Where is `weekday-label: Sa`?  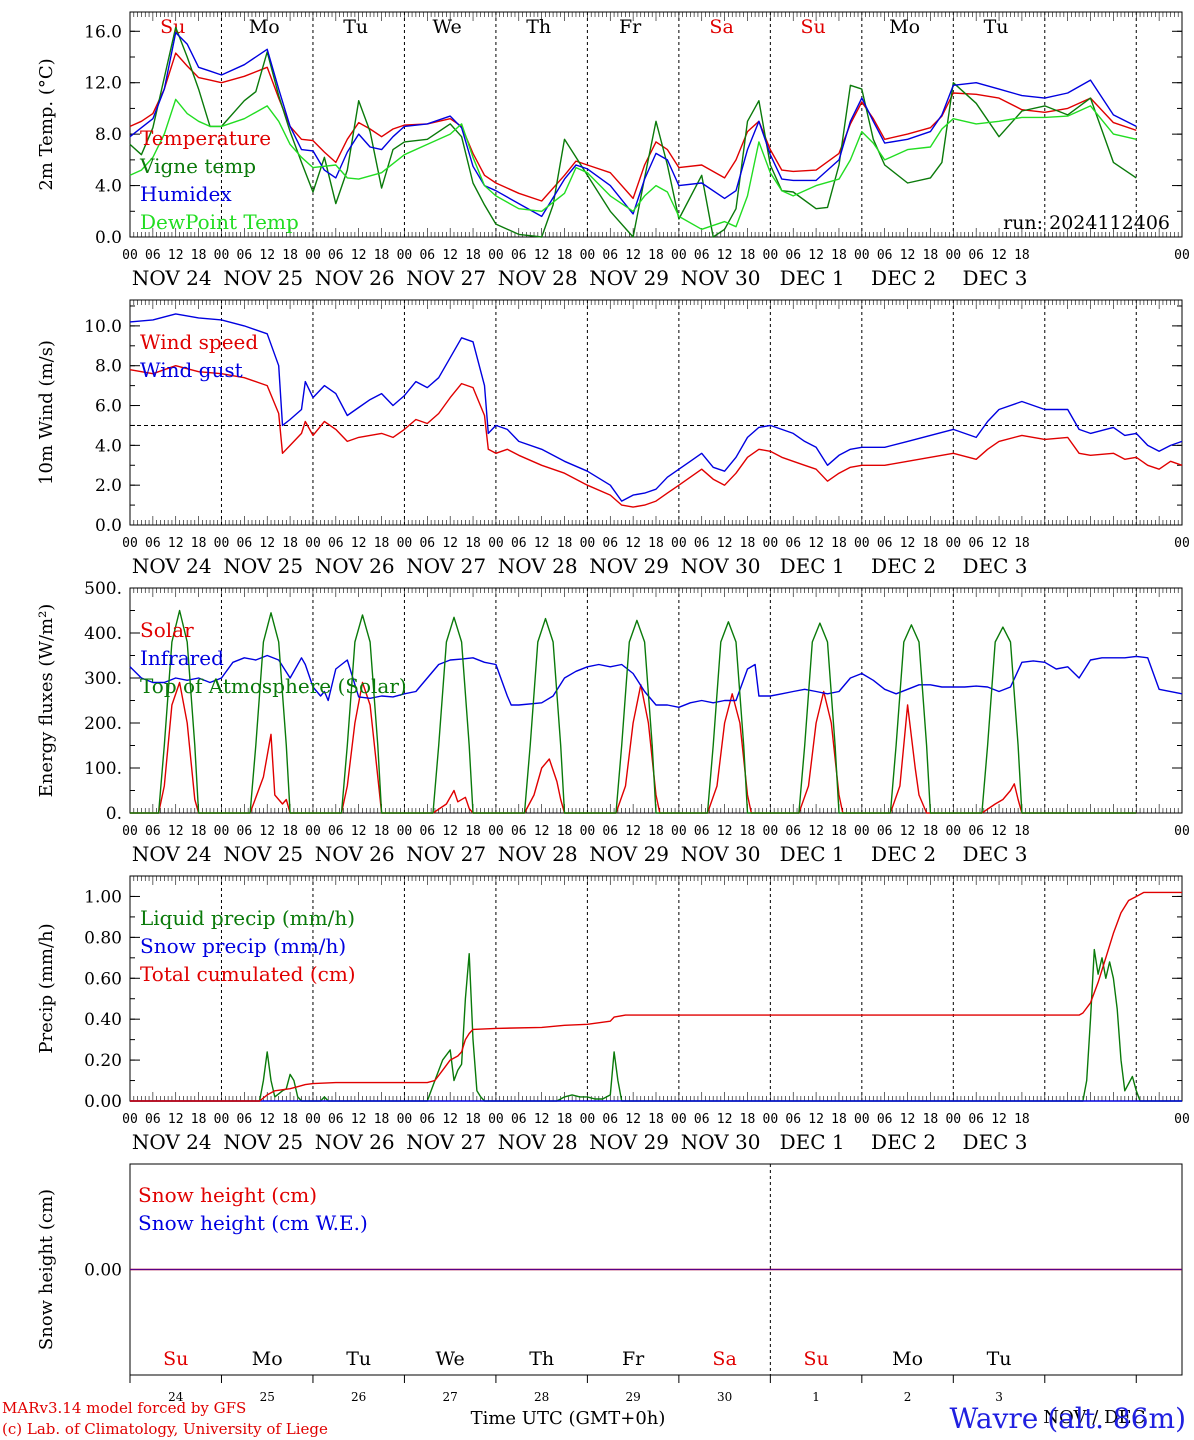 weekday-label: Sa is located at coordinates (724, 1359).